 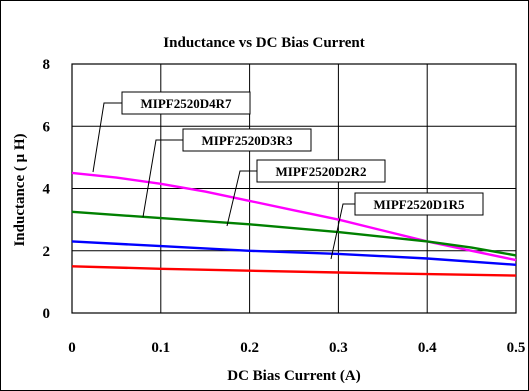 What do you see at coordinates (427, 348) in the screenshot?
I see `x-tick-label: 0.4` at bounding box center [427, 348].